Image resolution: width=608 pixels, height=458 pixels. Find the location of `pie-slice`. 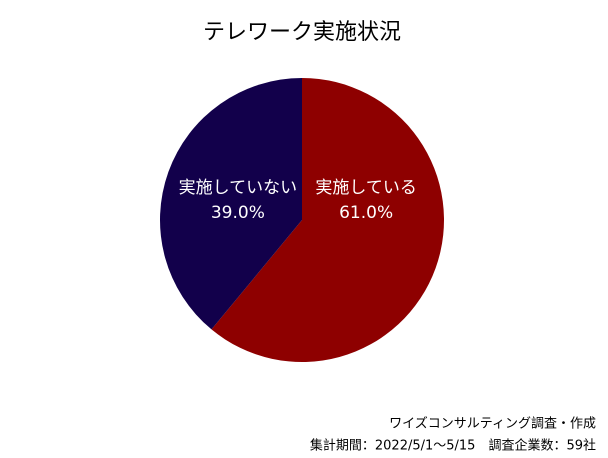

pie-slice is located at coordinates (230, 204).